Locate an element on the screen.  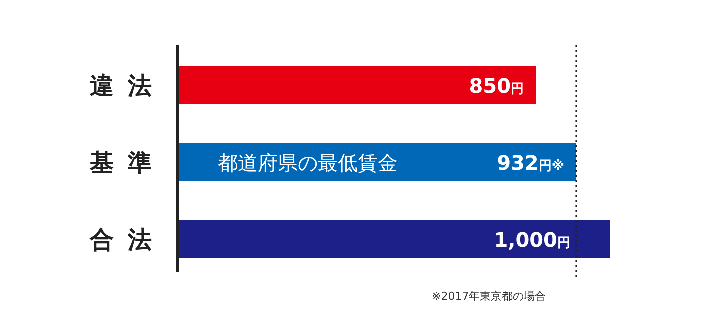
text: ※2017年東京都の場合 is located at coordinates (489, 296).